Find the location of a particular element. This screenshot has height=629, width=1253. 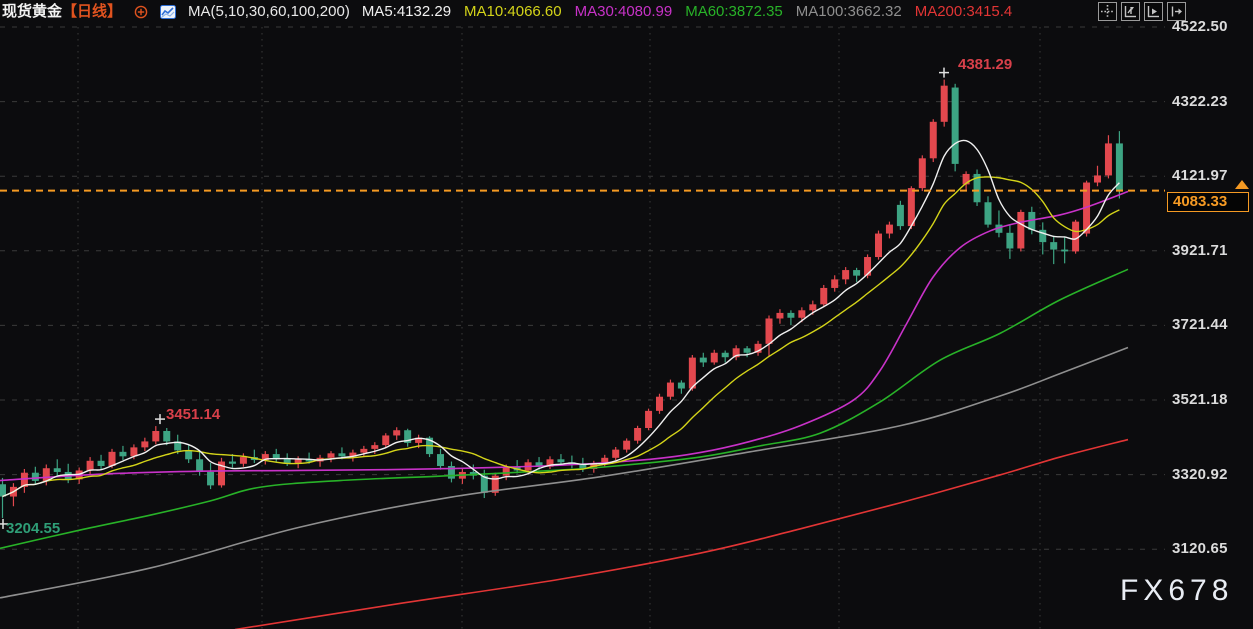

add-indicator-icon is located at coordinates (141, 12).